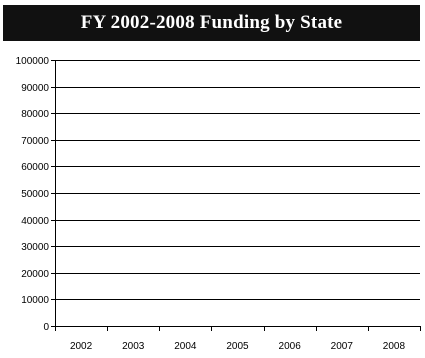 This screenshot has width=425, height=358. I want to click on y-tick-label: 10000, so click(35, 300).